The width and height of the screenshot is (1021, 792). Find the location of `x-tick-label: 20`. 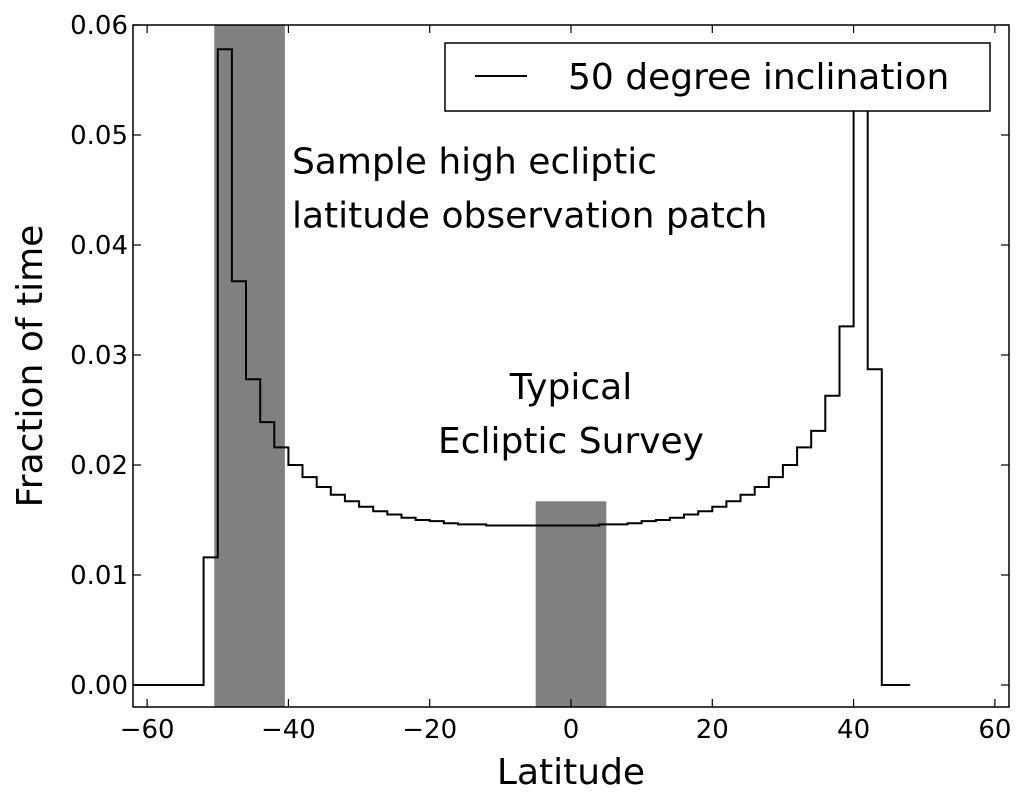

x-tick-label: 20 is located at coordinates (712, 730).